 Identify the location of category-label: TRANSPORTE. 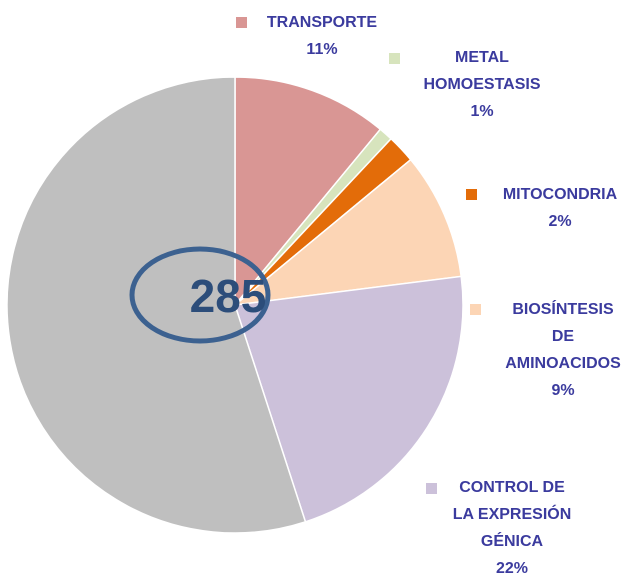
(322, 22).